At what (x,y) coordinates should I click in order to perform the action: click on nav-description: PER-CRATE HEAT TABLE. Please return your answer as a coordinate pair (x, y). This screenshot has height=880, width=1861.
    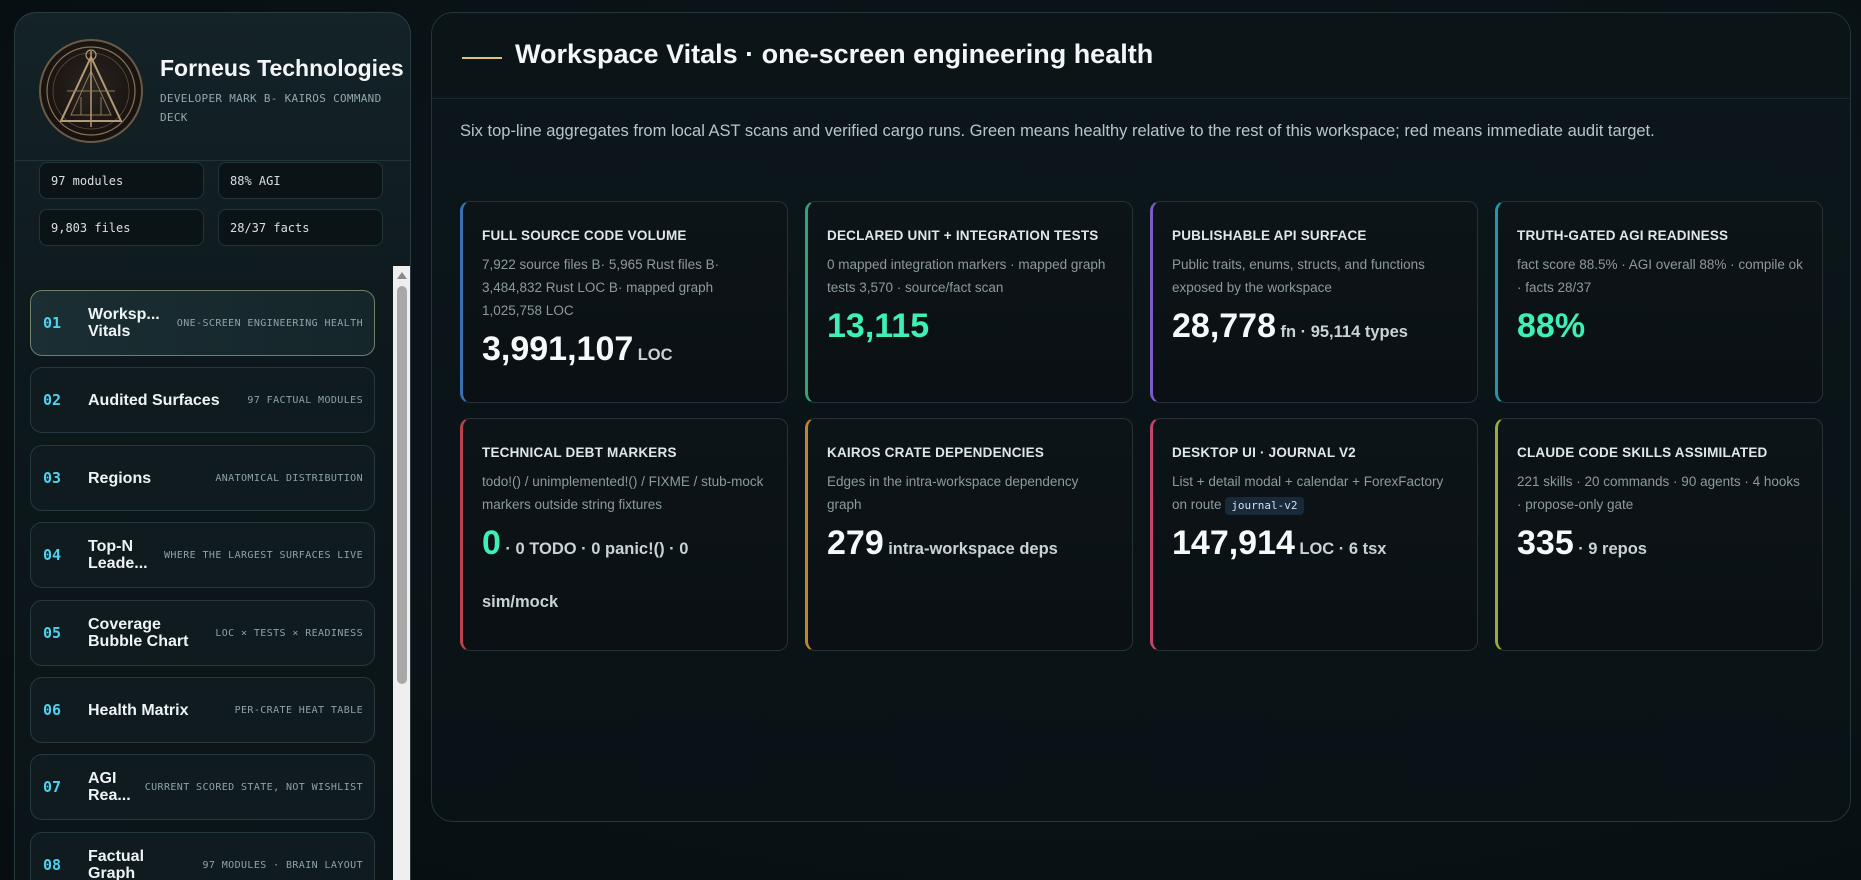
    Looking at the image, I should click on (298, 710).